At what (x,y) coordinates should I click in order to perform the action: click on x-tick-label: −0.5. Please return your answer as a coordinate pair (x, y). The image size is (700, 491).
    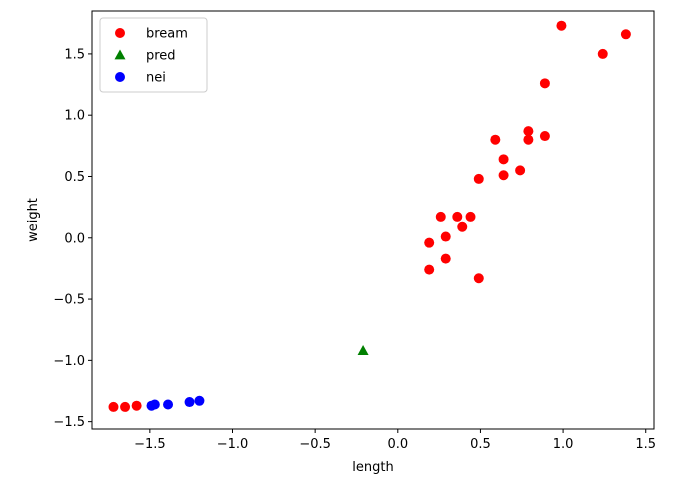
    Looking at the image, I should click on (315, 444).